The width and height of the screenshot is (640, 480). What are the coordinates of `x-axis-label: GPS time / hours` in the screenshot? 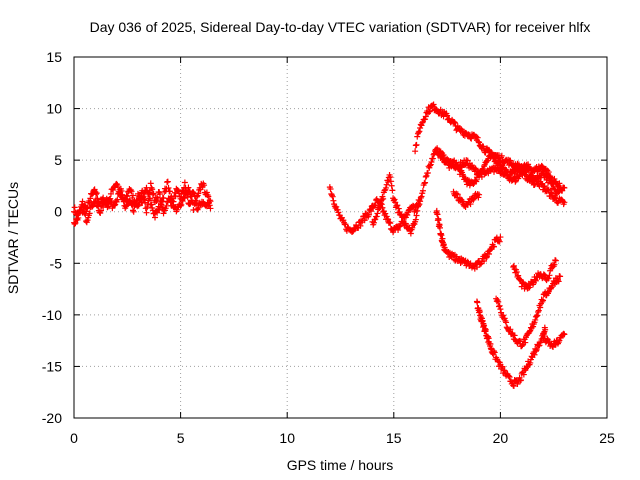 It's located at (340, 465).